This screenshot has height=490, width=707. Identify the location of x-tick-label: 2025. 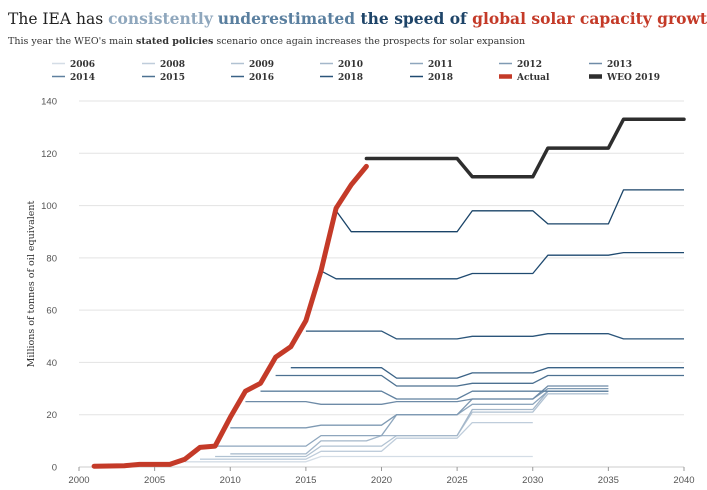
(457, 480).